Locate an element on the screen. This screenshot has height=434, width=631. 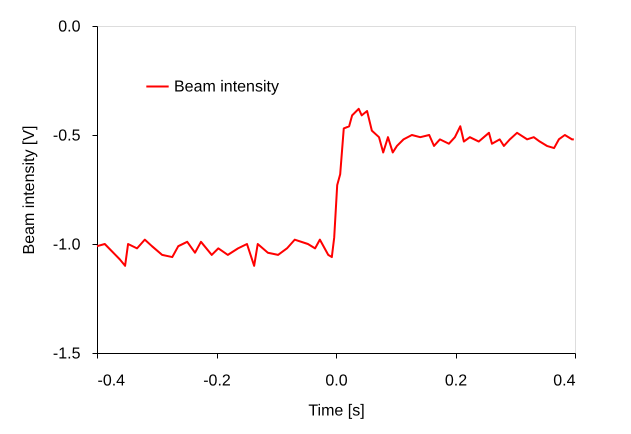
y-tick-label: 0.0 is located at coordinates (69, 27).